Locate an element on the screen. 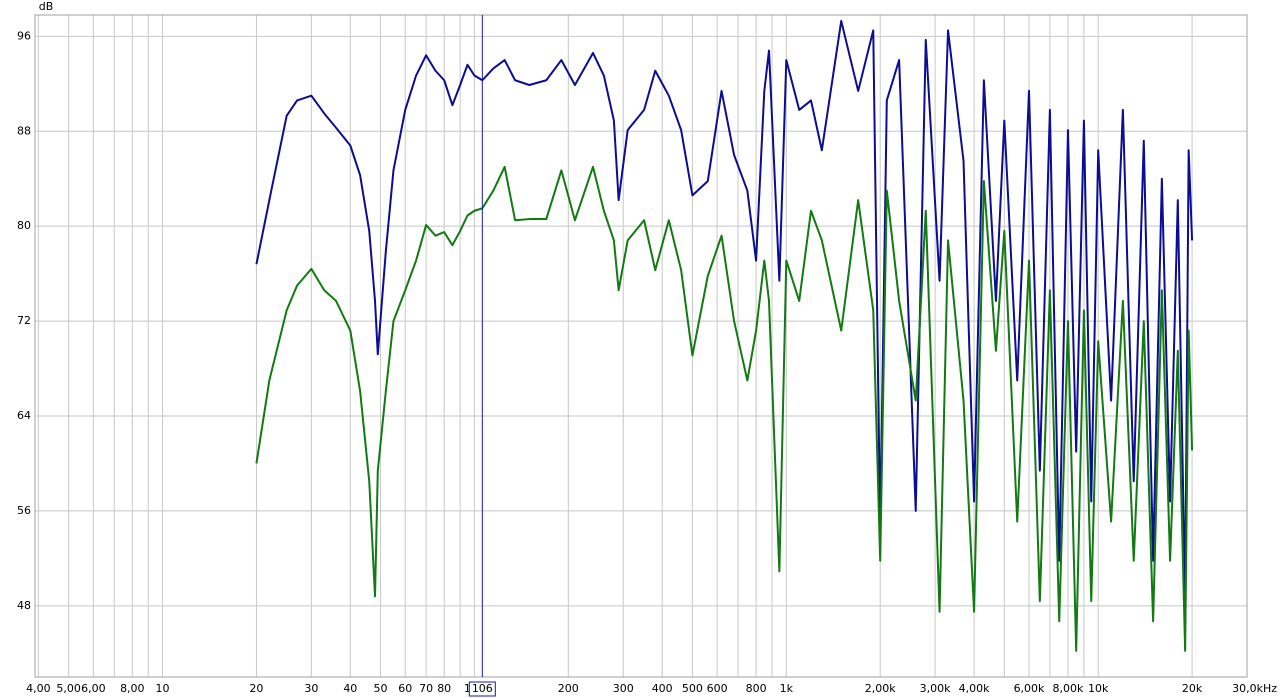  y-tick-label: 72 is located at coordinates (24, 320).